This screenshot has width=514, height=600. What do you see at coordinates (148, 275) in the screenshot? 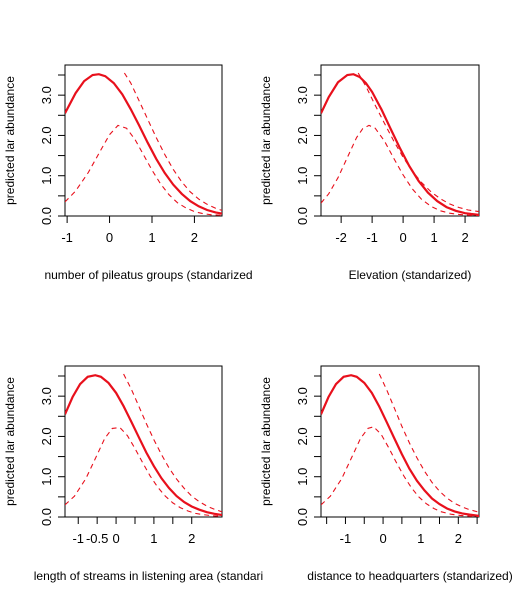
I see `x-axis-label: number of pileatus groups (standarized` at bounding box center [148, 275].